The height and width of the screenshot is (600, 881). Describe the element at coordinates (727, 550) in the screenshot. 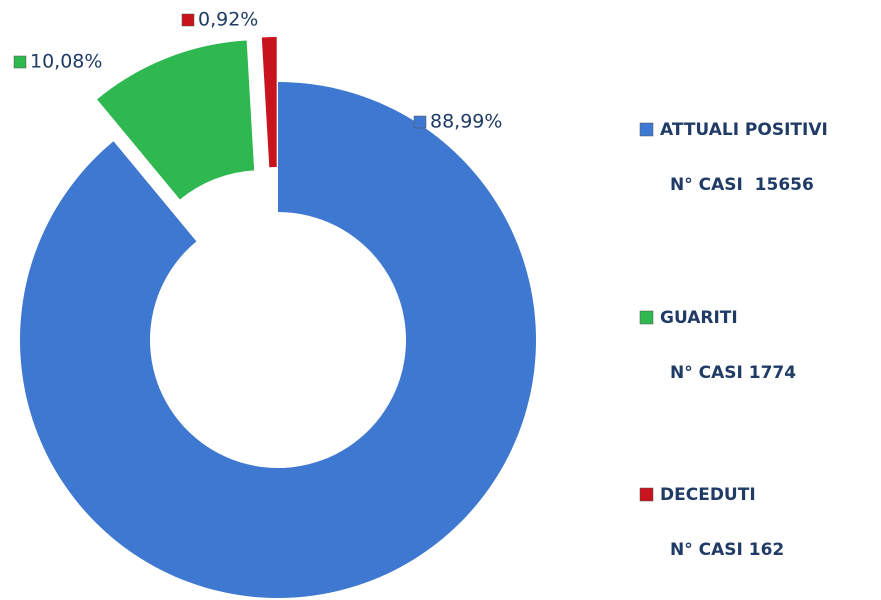

I see `legend-detail: N° CASI 162` at that location.